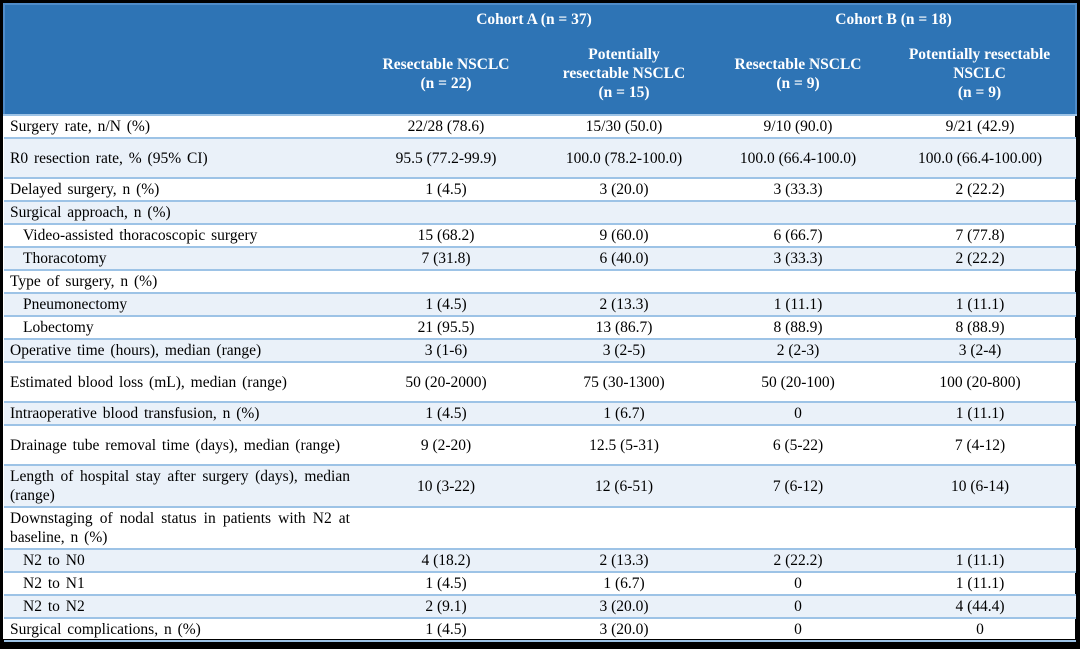 The width and height of the screenshot is (1080, 649). Describe the element at coordinates (540, 18) in the screenshot. I see `cohort-group-row: Cohort A (n = 37) Cohort B (n = 18)` at that location.